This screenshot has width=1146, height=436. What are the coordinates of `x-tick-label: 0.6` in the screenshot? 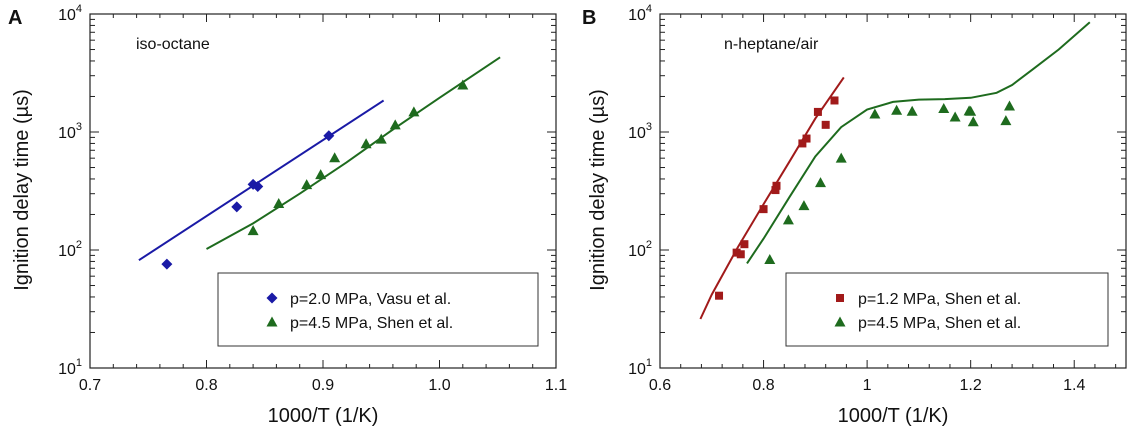 It's located at (660, 385).